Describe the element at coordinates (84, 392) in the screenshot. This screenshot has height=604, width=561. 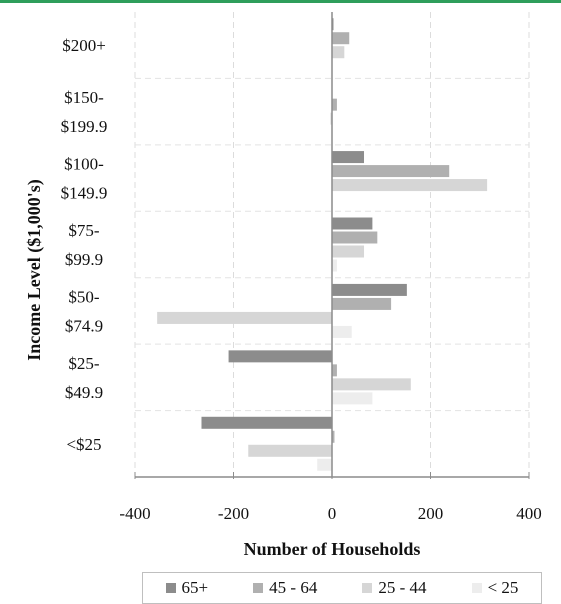
I see `y-tick-label: $49.9` at that location.